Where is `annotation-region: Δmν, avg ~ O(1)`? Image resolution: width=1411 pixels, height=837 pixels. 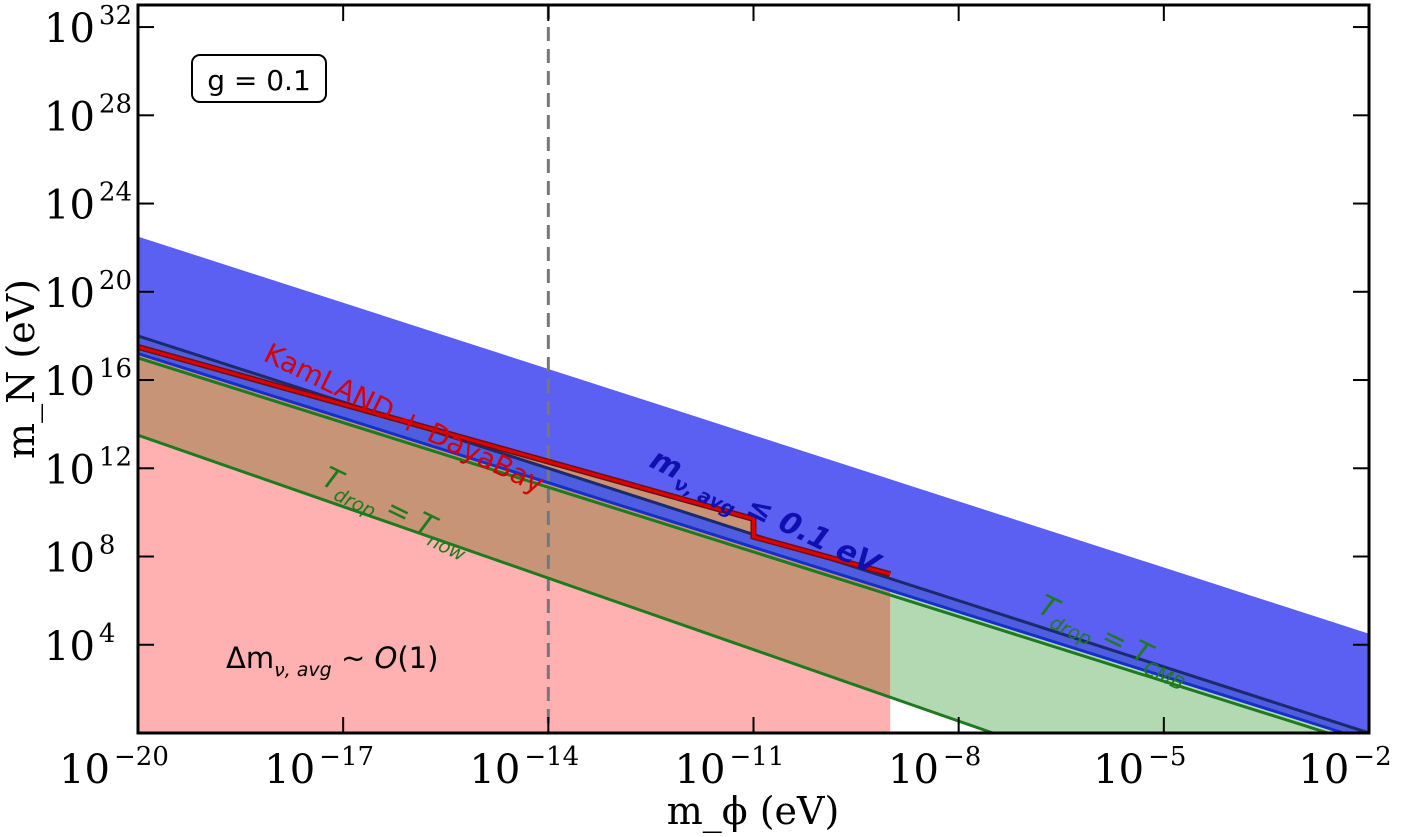
annotation-region: Δmν, avg ~ O(1) is located at coordinates (332, 661).